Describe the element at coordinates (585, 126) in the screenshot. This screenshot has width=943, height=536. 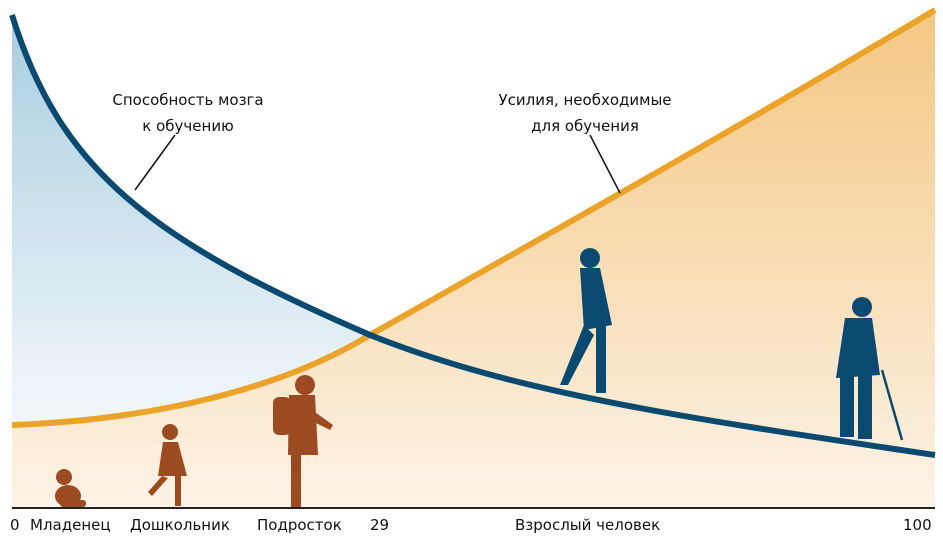
I see `annotation: для обучения` at that location.